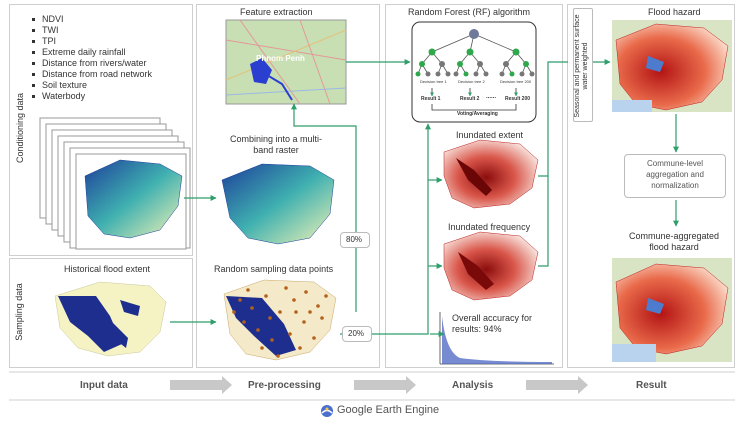  I want to click on stage-input-data: Input data, so click(104, 385).